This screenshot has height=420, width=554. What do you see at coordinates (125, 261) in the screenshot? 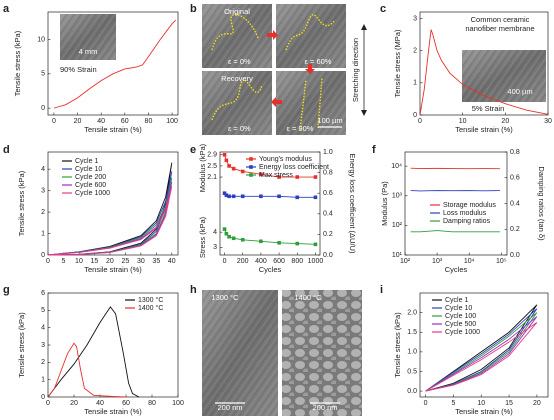
I see `x-tick-label: 25` at bounding box center [125, 261].